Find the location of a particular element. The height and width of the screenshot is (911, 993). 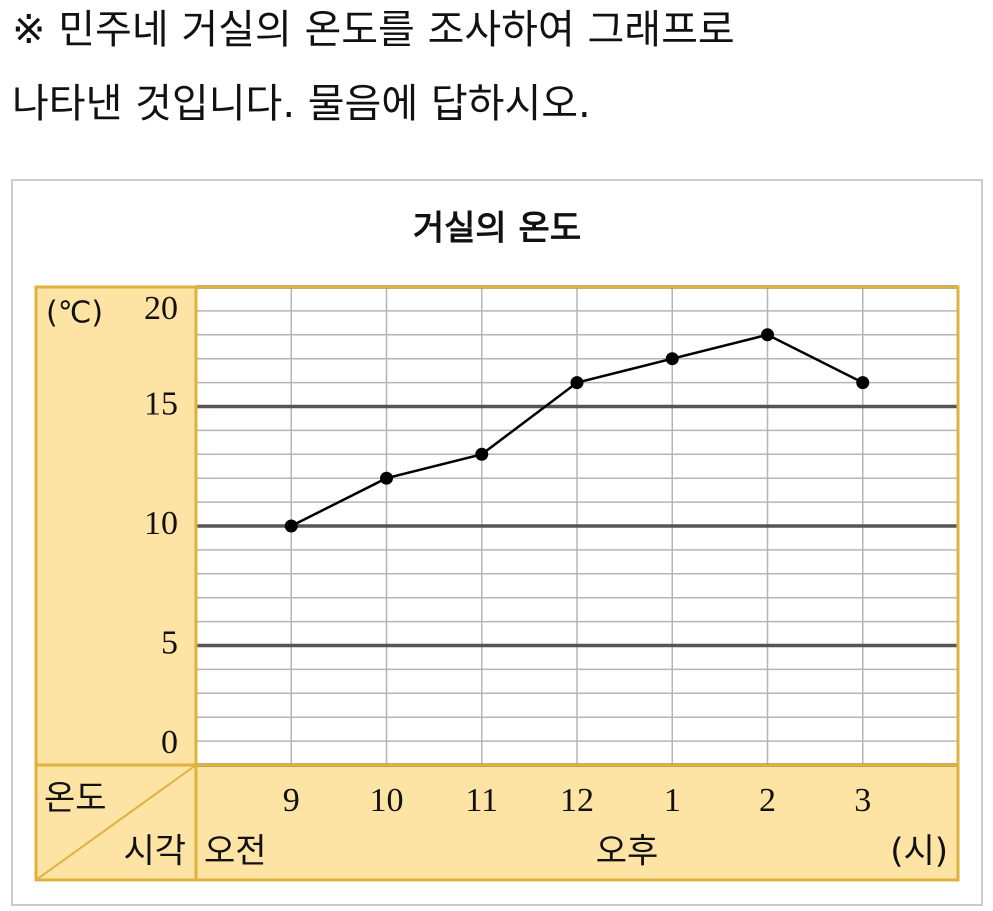

pm-label: 오후 is located at coordinates (627, 852).